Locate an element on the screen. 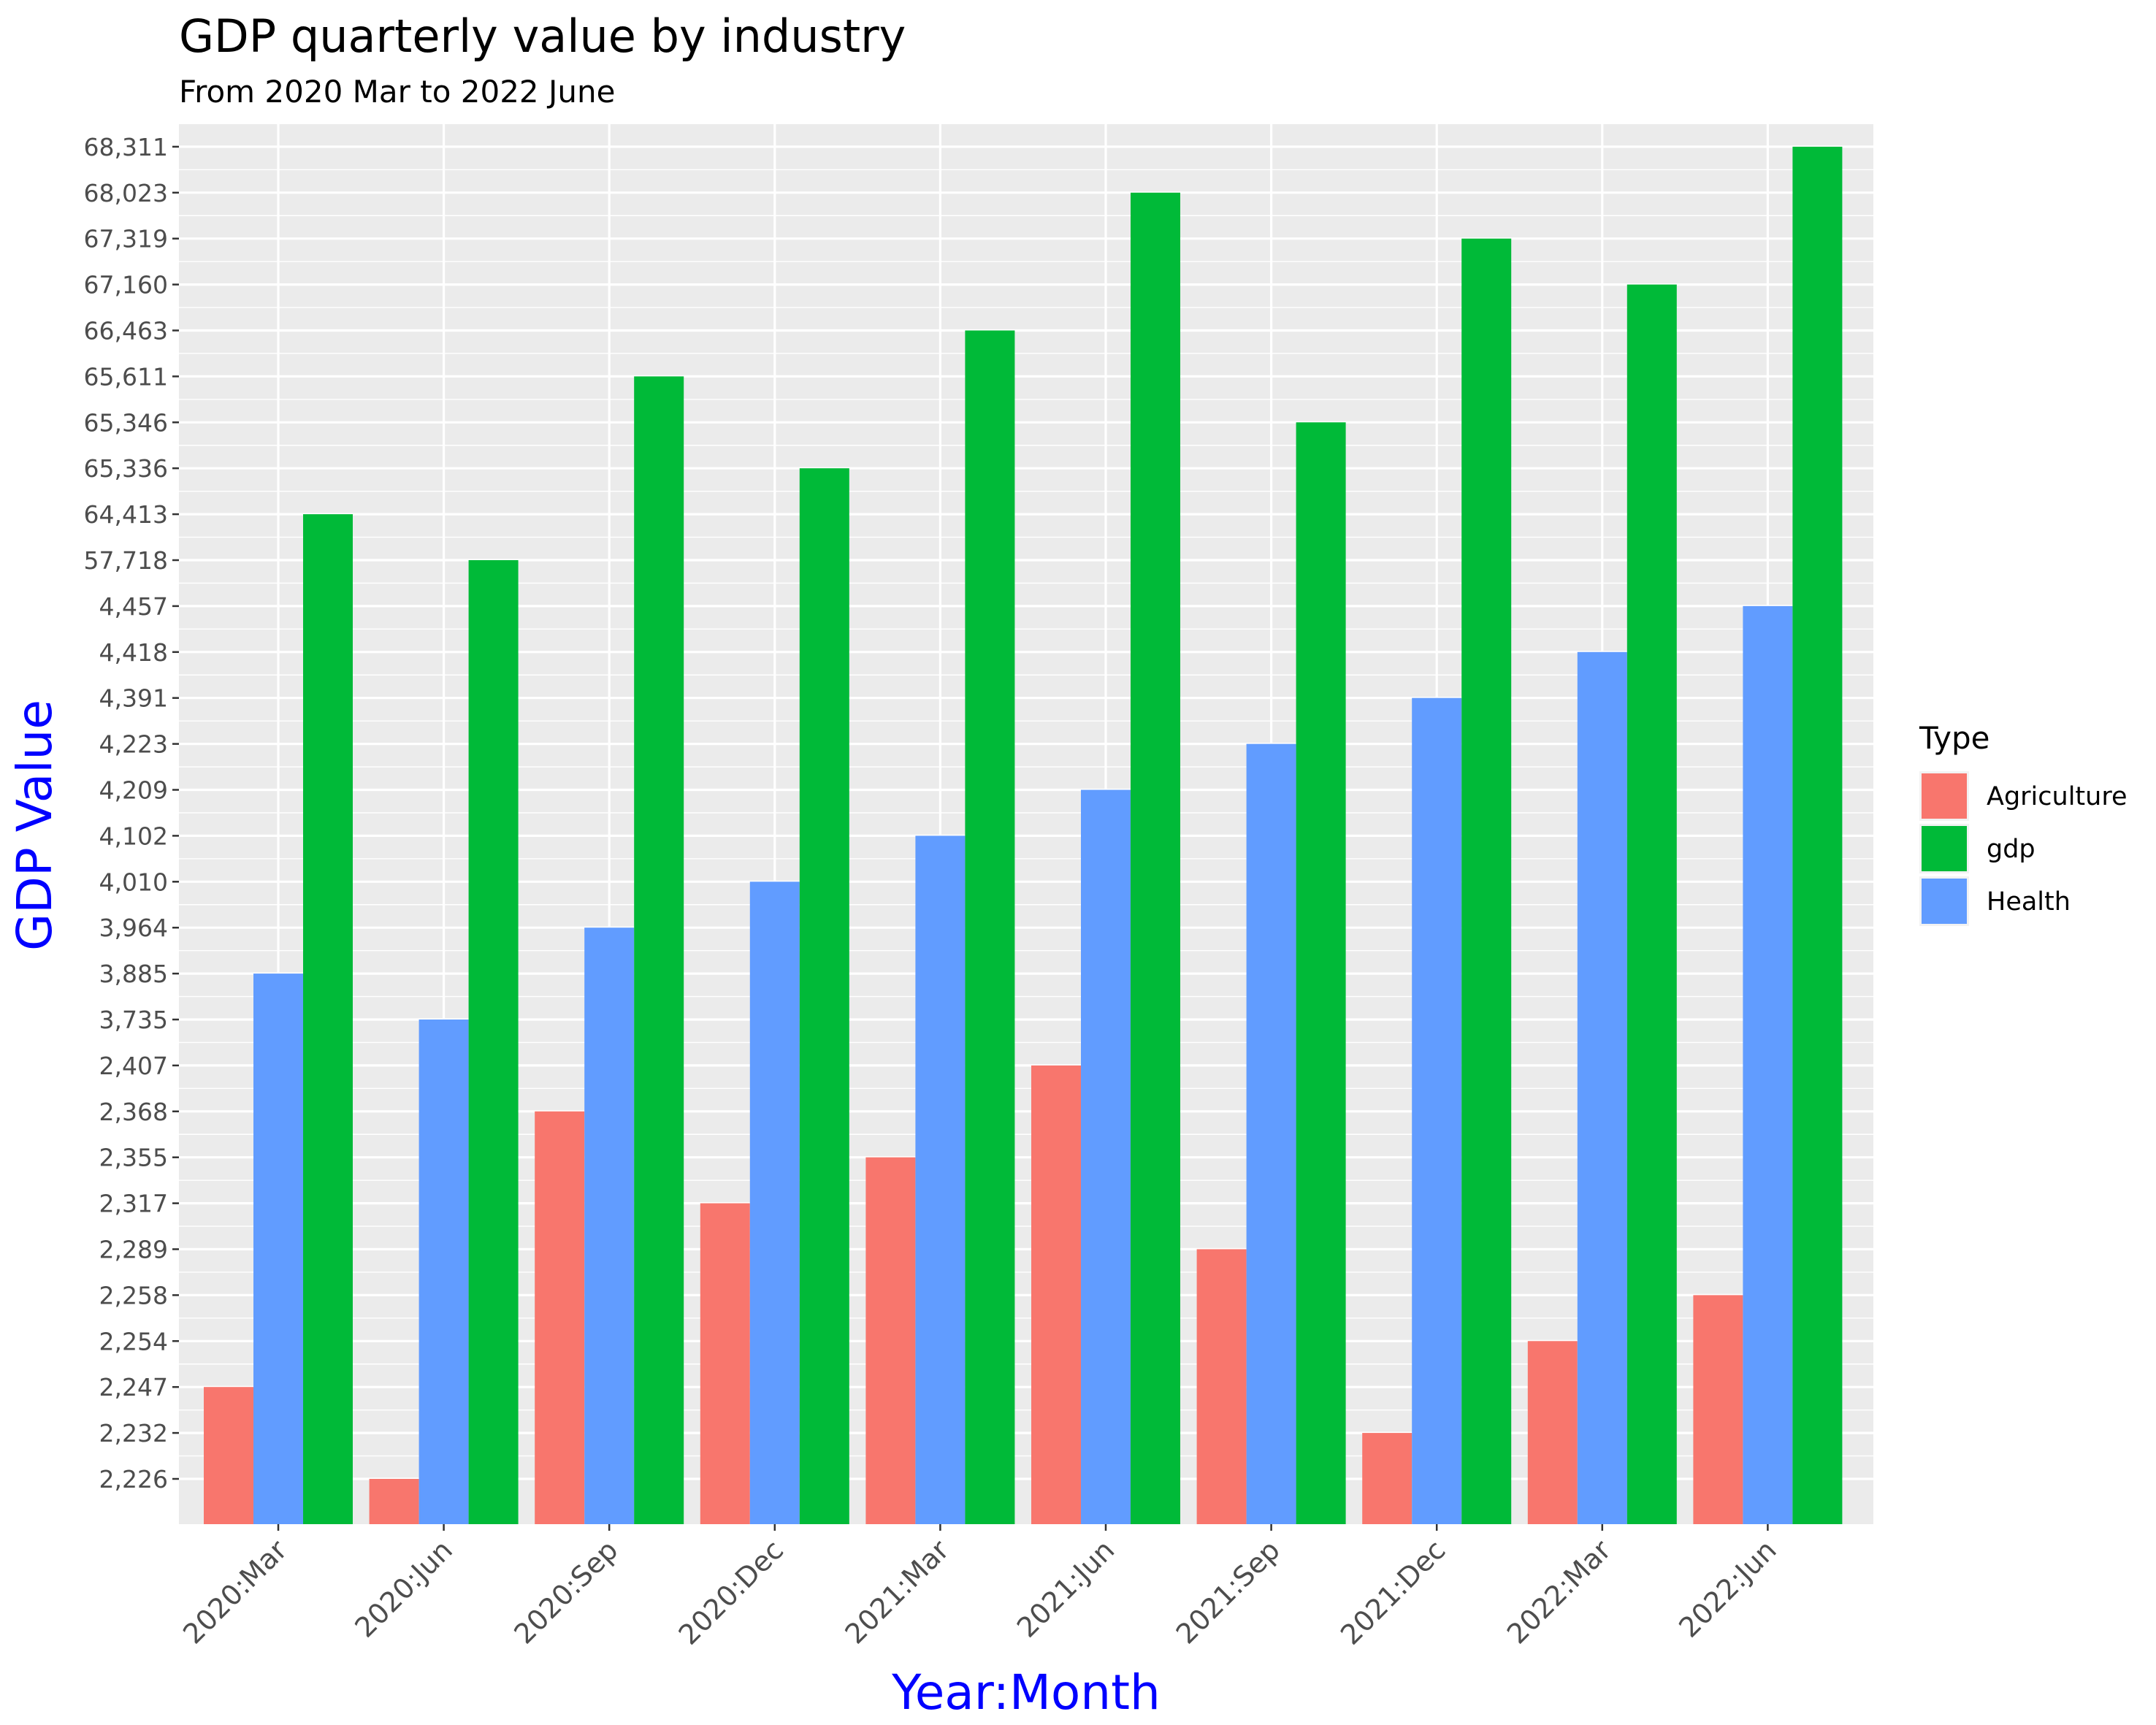 Image resolution: width=2156 pixels, height=1725 pixels. bar-agriculture-2020-dec is located at coordinates (725, 1363).